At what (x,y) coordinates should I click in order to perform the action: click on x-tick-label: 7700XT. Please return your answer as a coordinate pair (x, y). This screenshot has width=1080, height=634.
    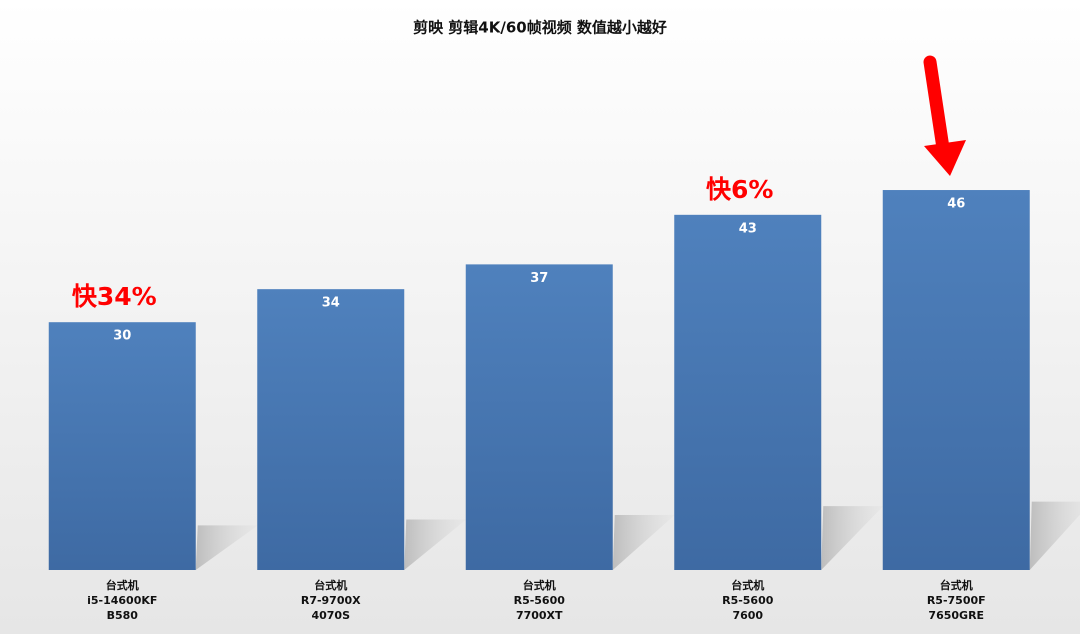
    Looking at the image, I should click on (539, 615).